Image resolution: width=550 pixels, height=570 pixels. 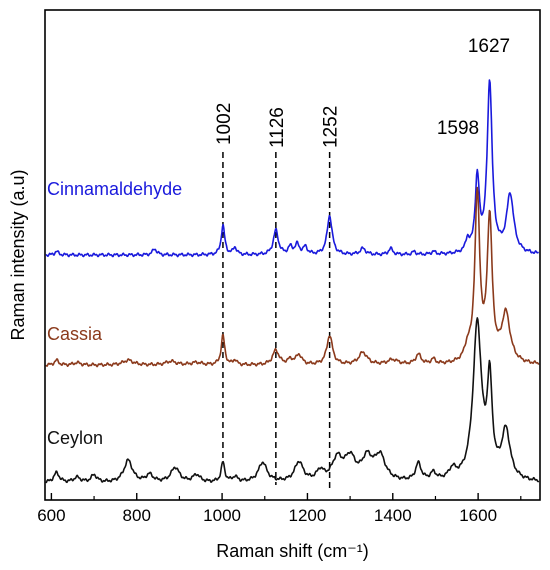 What do you see at coordinates (286, 496) in the screenshot?
I see `x-ticks` at bounding box center [286, 496].